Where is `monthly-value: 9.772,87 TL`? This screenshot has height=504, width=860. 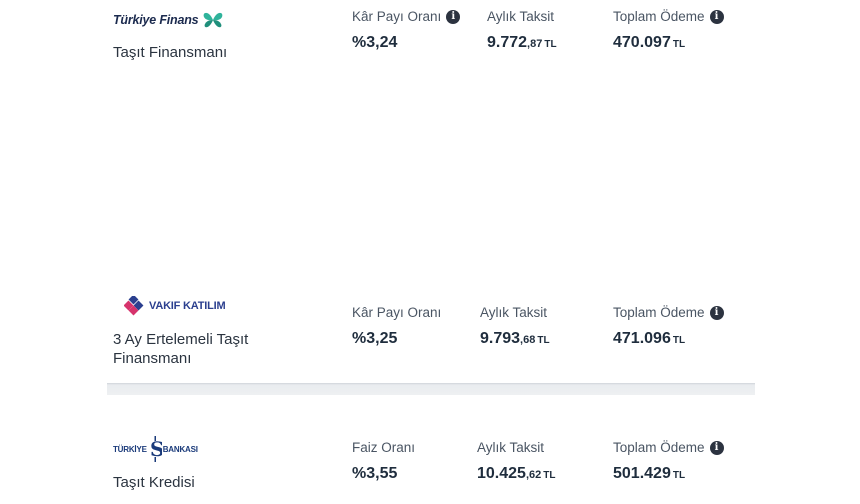
monthly-value: 9.772,87 TL is located at coordinates (522, 42).